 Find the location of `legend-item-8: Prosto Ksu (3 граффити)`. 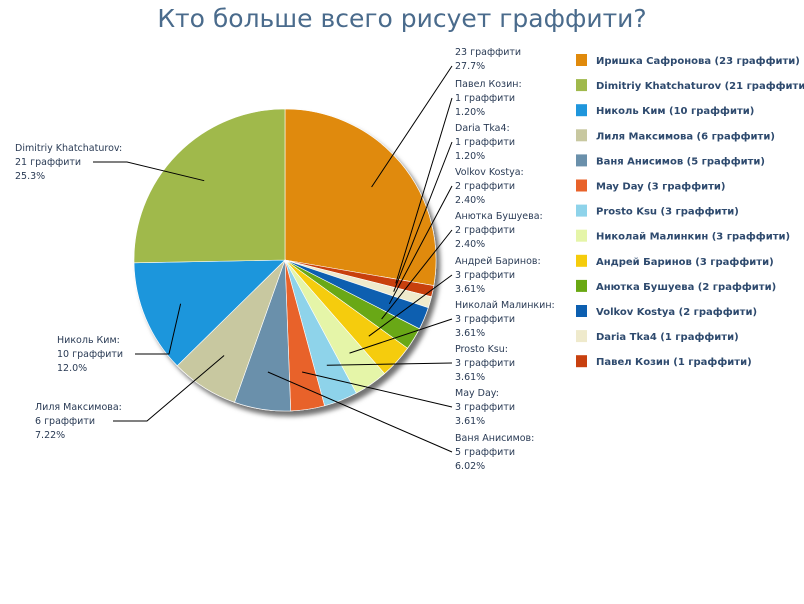

legend-item-8: Prosto Ksu (3 граффити) is located at coordinates (667, 212).